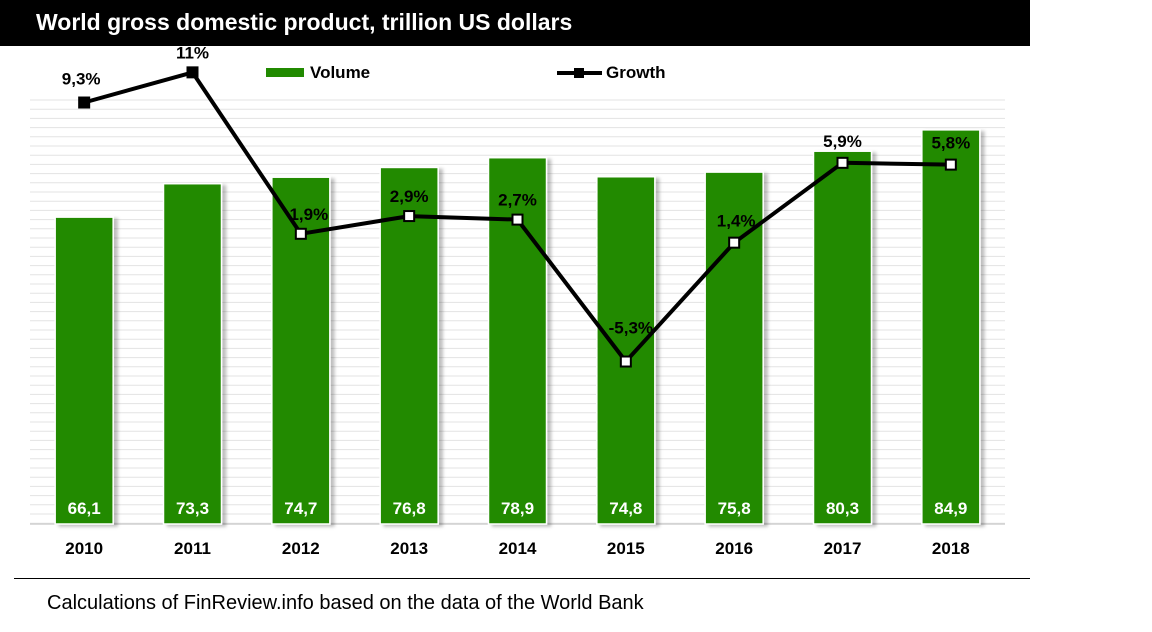  Describe the element at coordinates (84, 548) in the screenshot. I see `x-tick-label: 2010` at that location.